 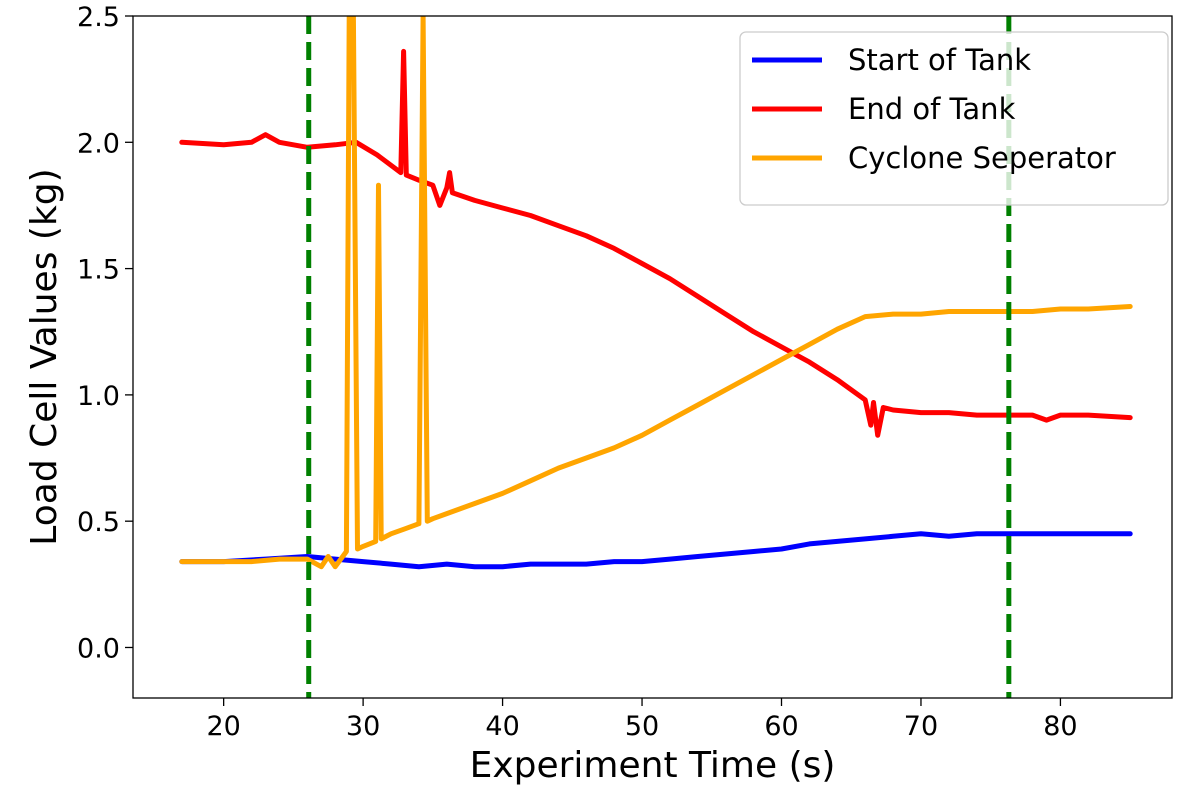 I want to click on x-tick-label: 80, so click(x=1060, y=726).